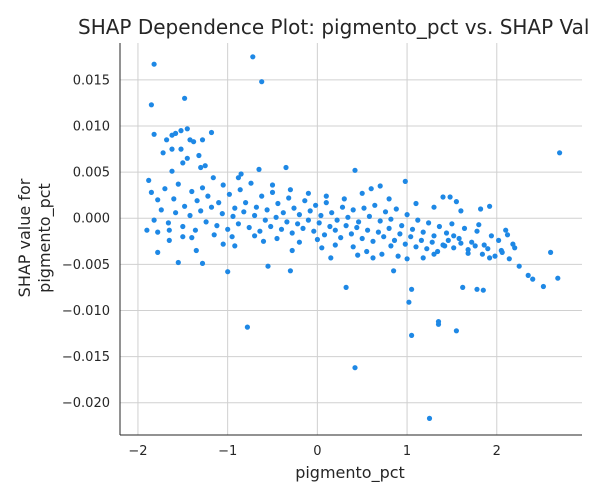 The width and height of the screenshot is (600, 500). Describe the element at coordinates (137, 451) in the screenshot. I see `x-tick-label: −2` at that location.